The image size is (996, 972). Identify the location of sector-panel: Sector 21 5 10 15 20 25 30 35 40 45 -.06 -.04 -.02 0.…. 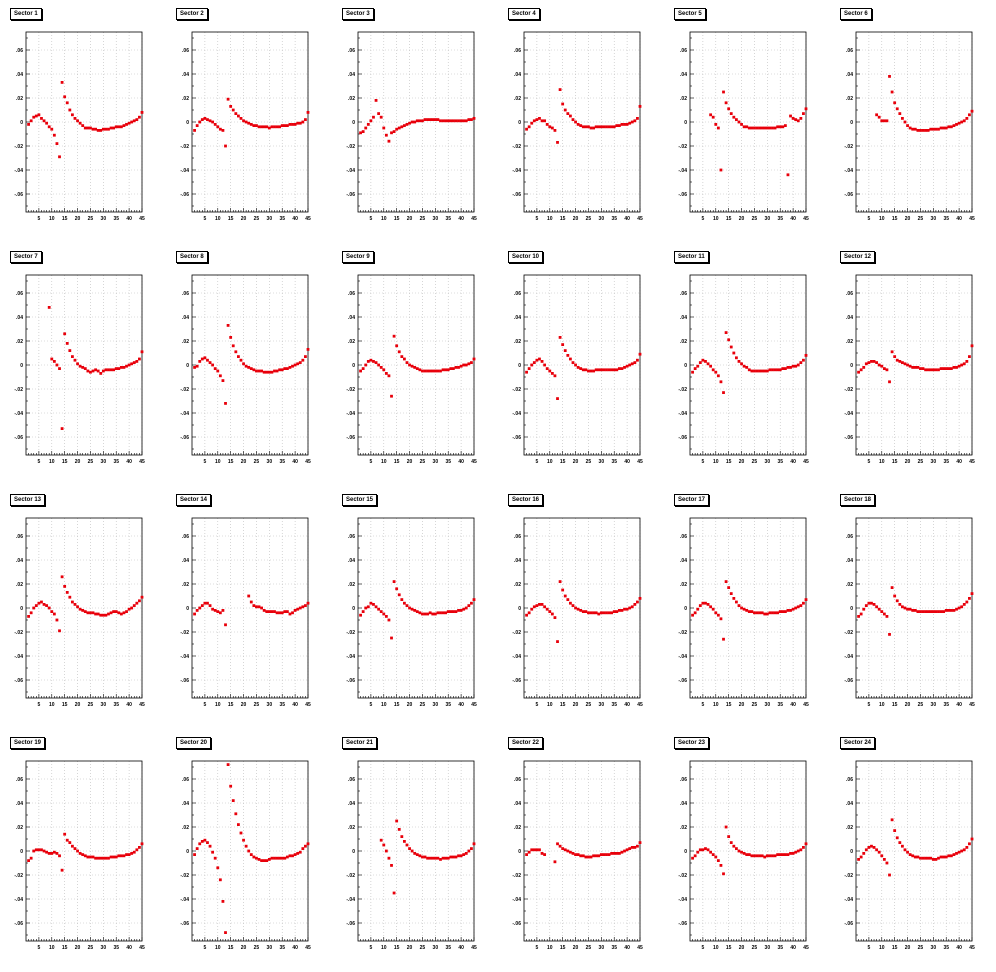
(417, 850).